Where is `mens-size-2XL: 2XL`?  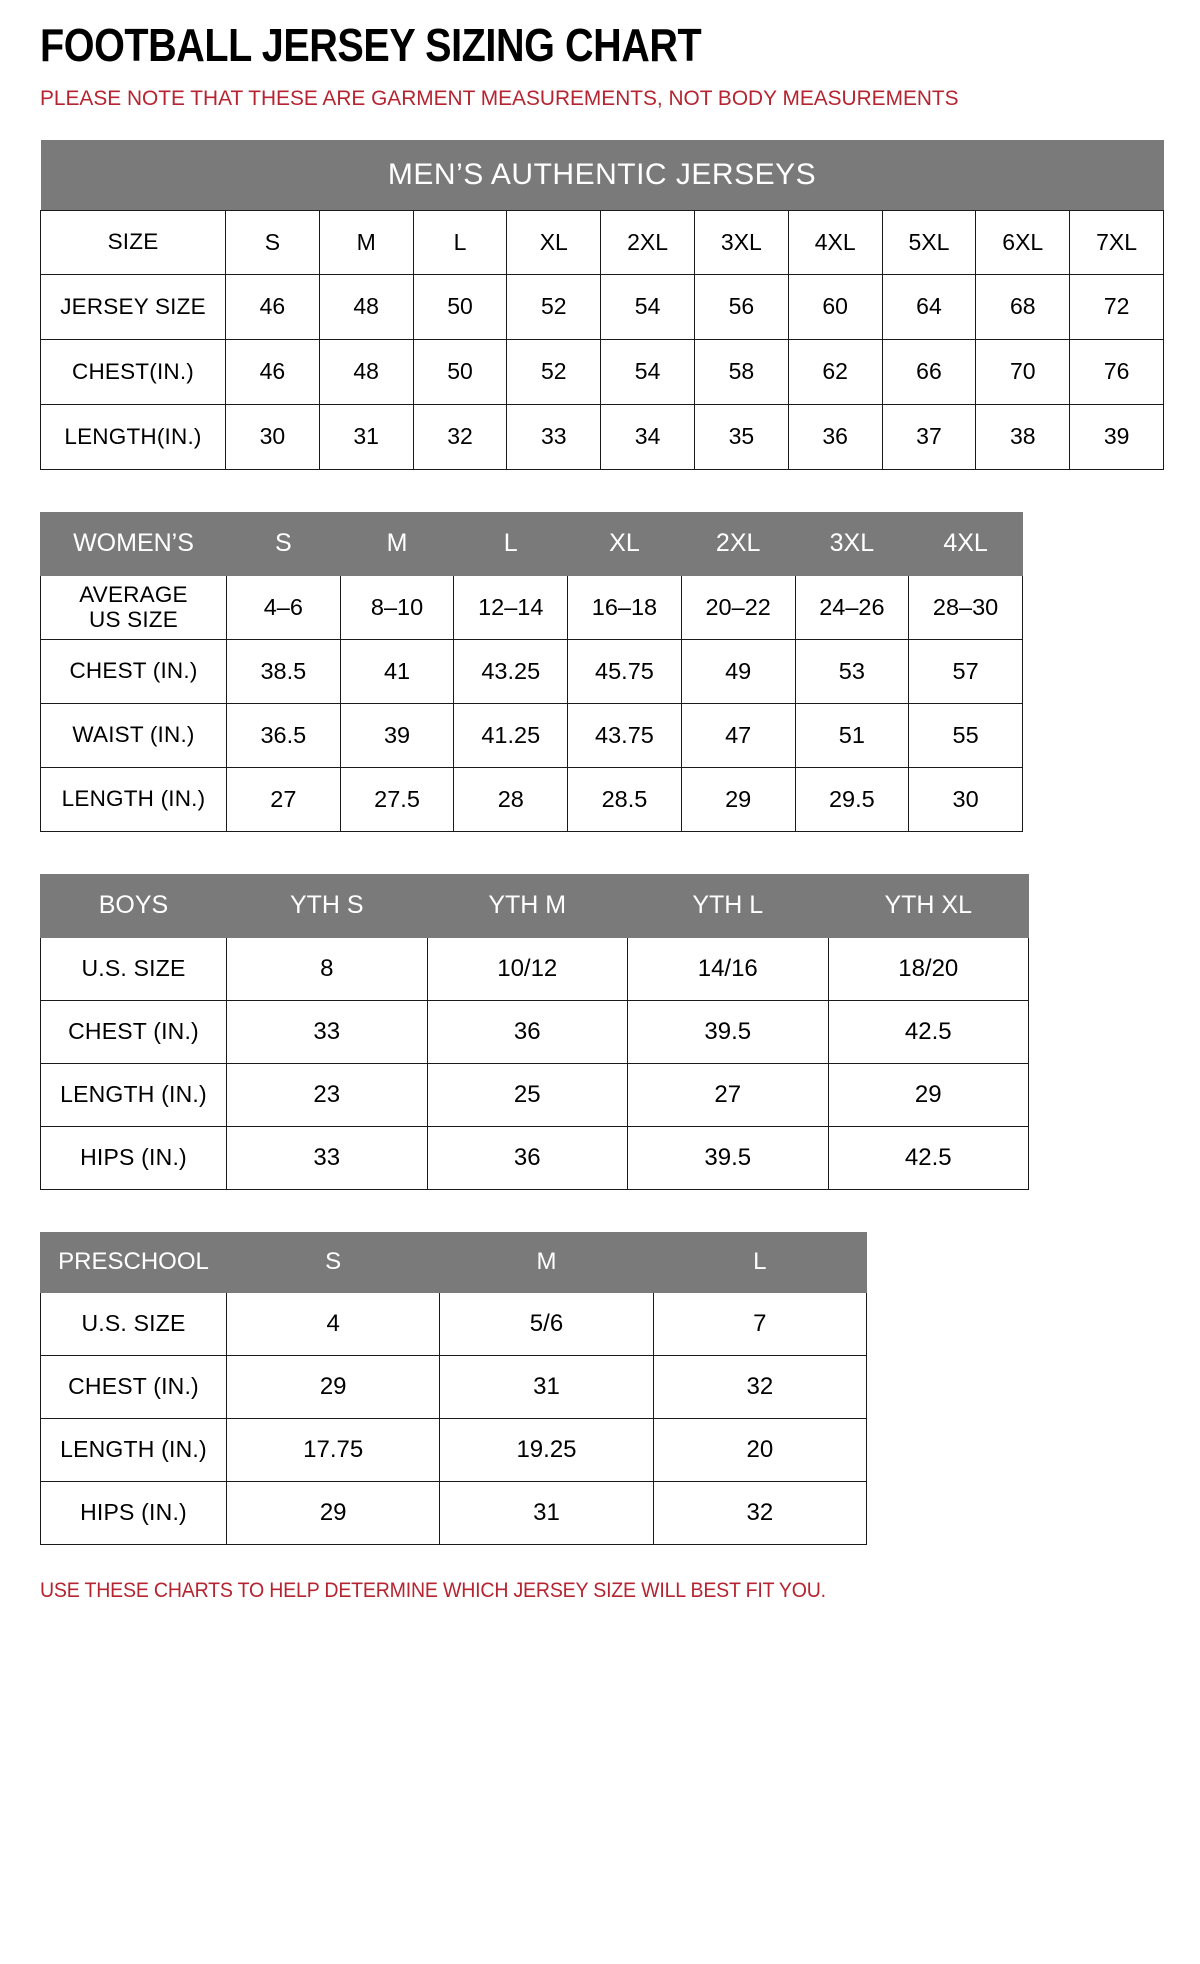
mens-size-2XL: 2XL is located at coordinates (647, 242).